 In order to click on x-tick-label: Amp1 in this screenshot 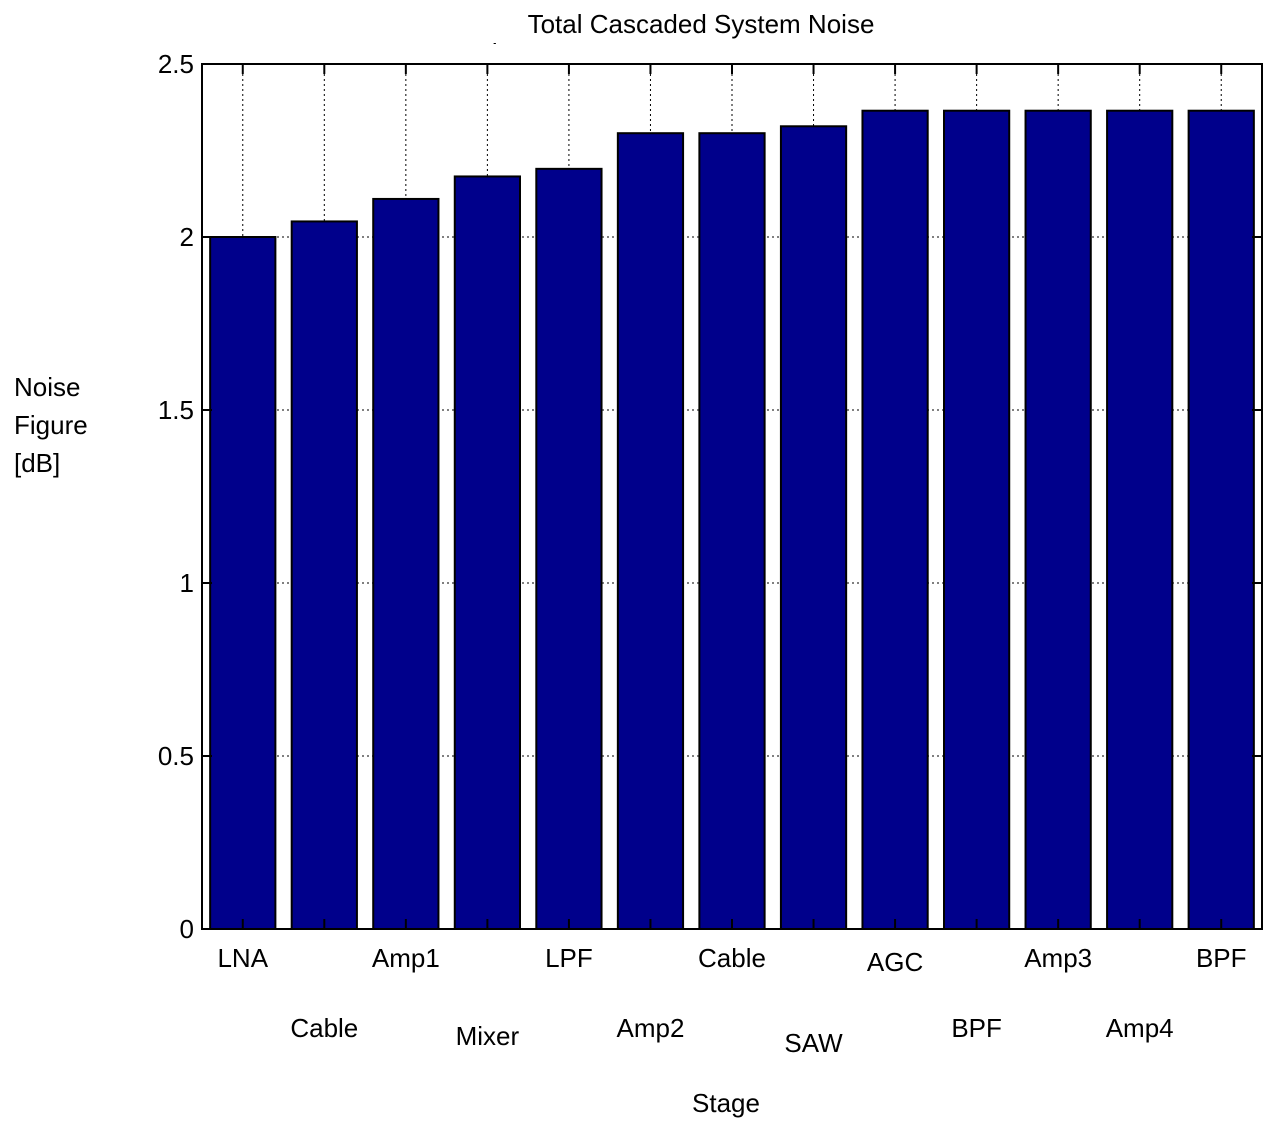, I will do `click(406, 958)`.